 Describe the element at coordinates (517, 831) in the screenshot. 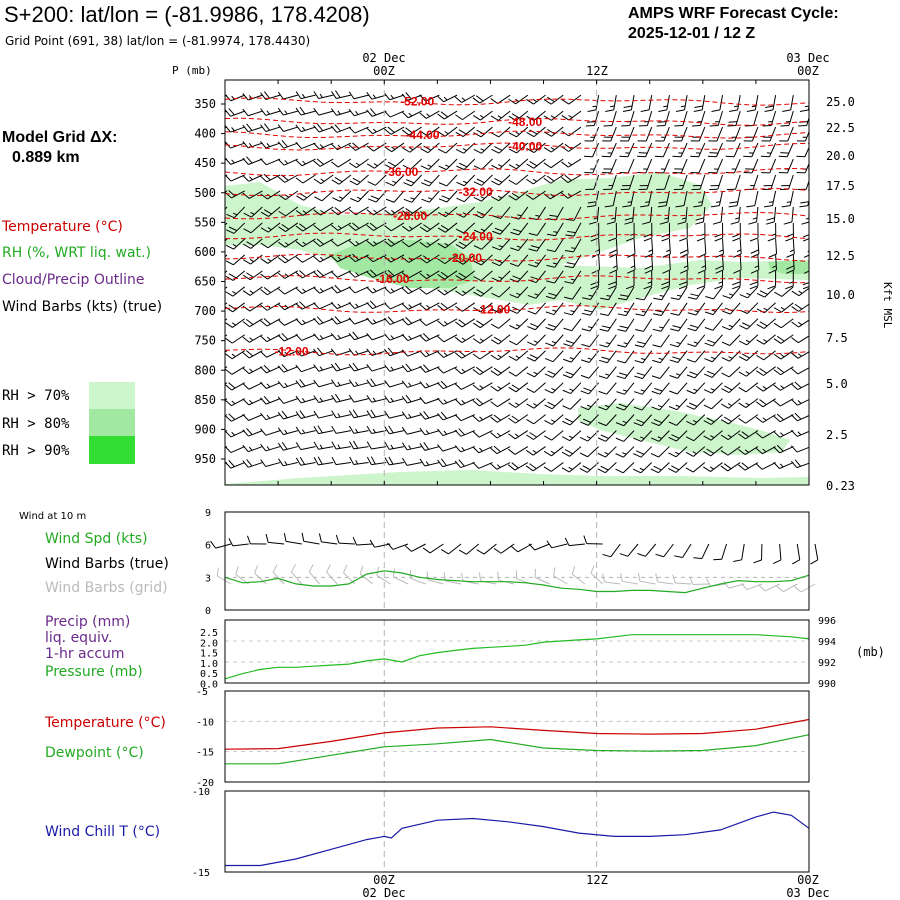

I see `chill-frame` at that location.